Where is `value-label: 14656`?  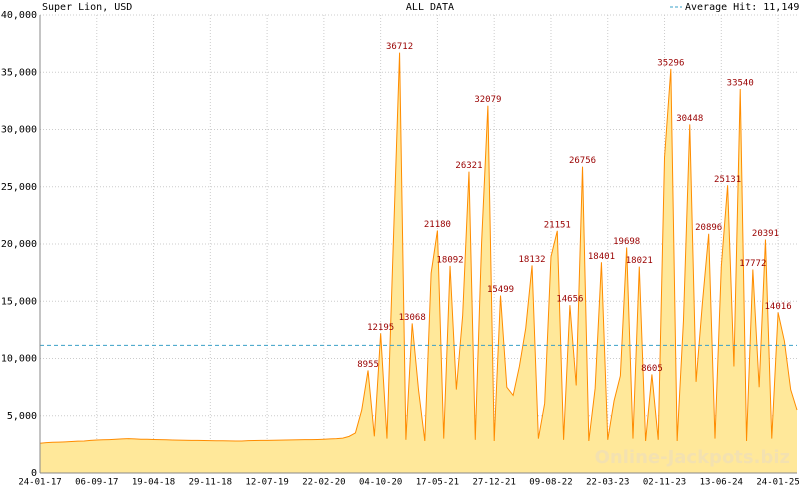 value-label: 14656 is located at coordinates (569, 300).